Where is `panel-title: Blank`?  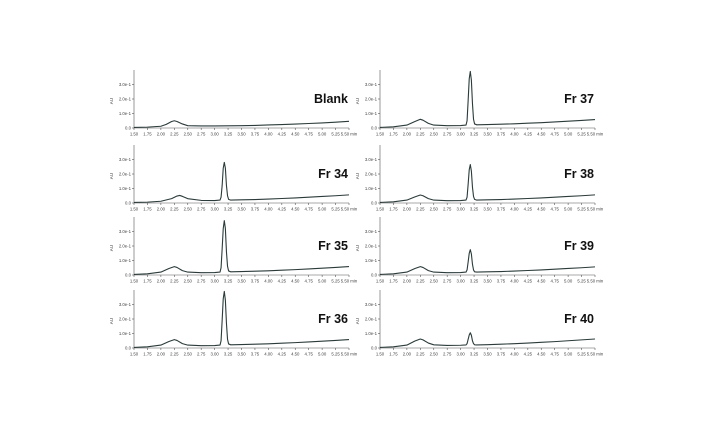 panel-title: Blank is located at coordinates (331, 99).